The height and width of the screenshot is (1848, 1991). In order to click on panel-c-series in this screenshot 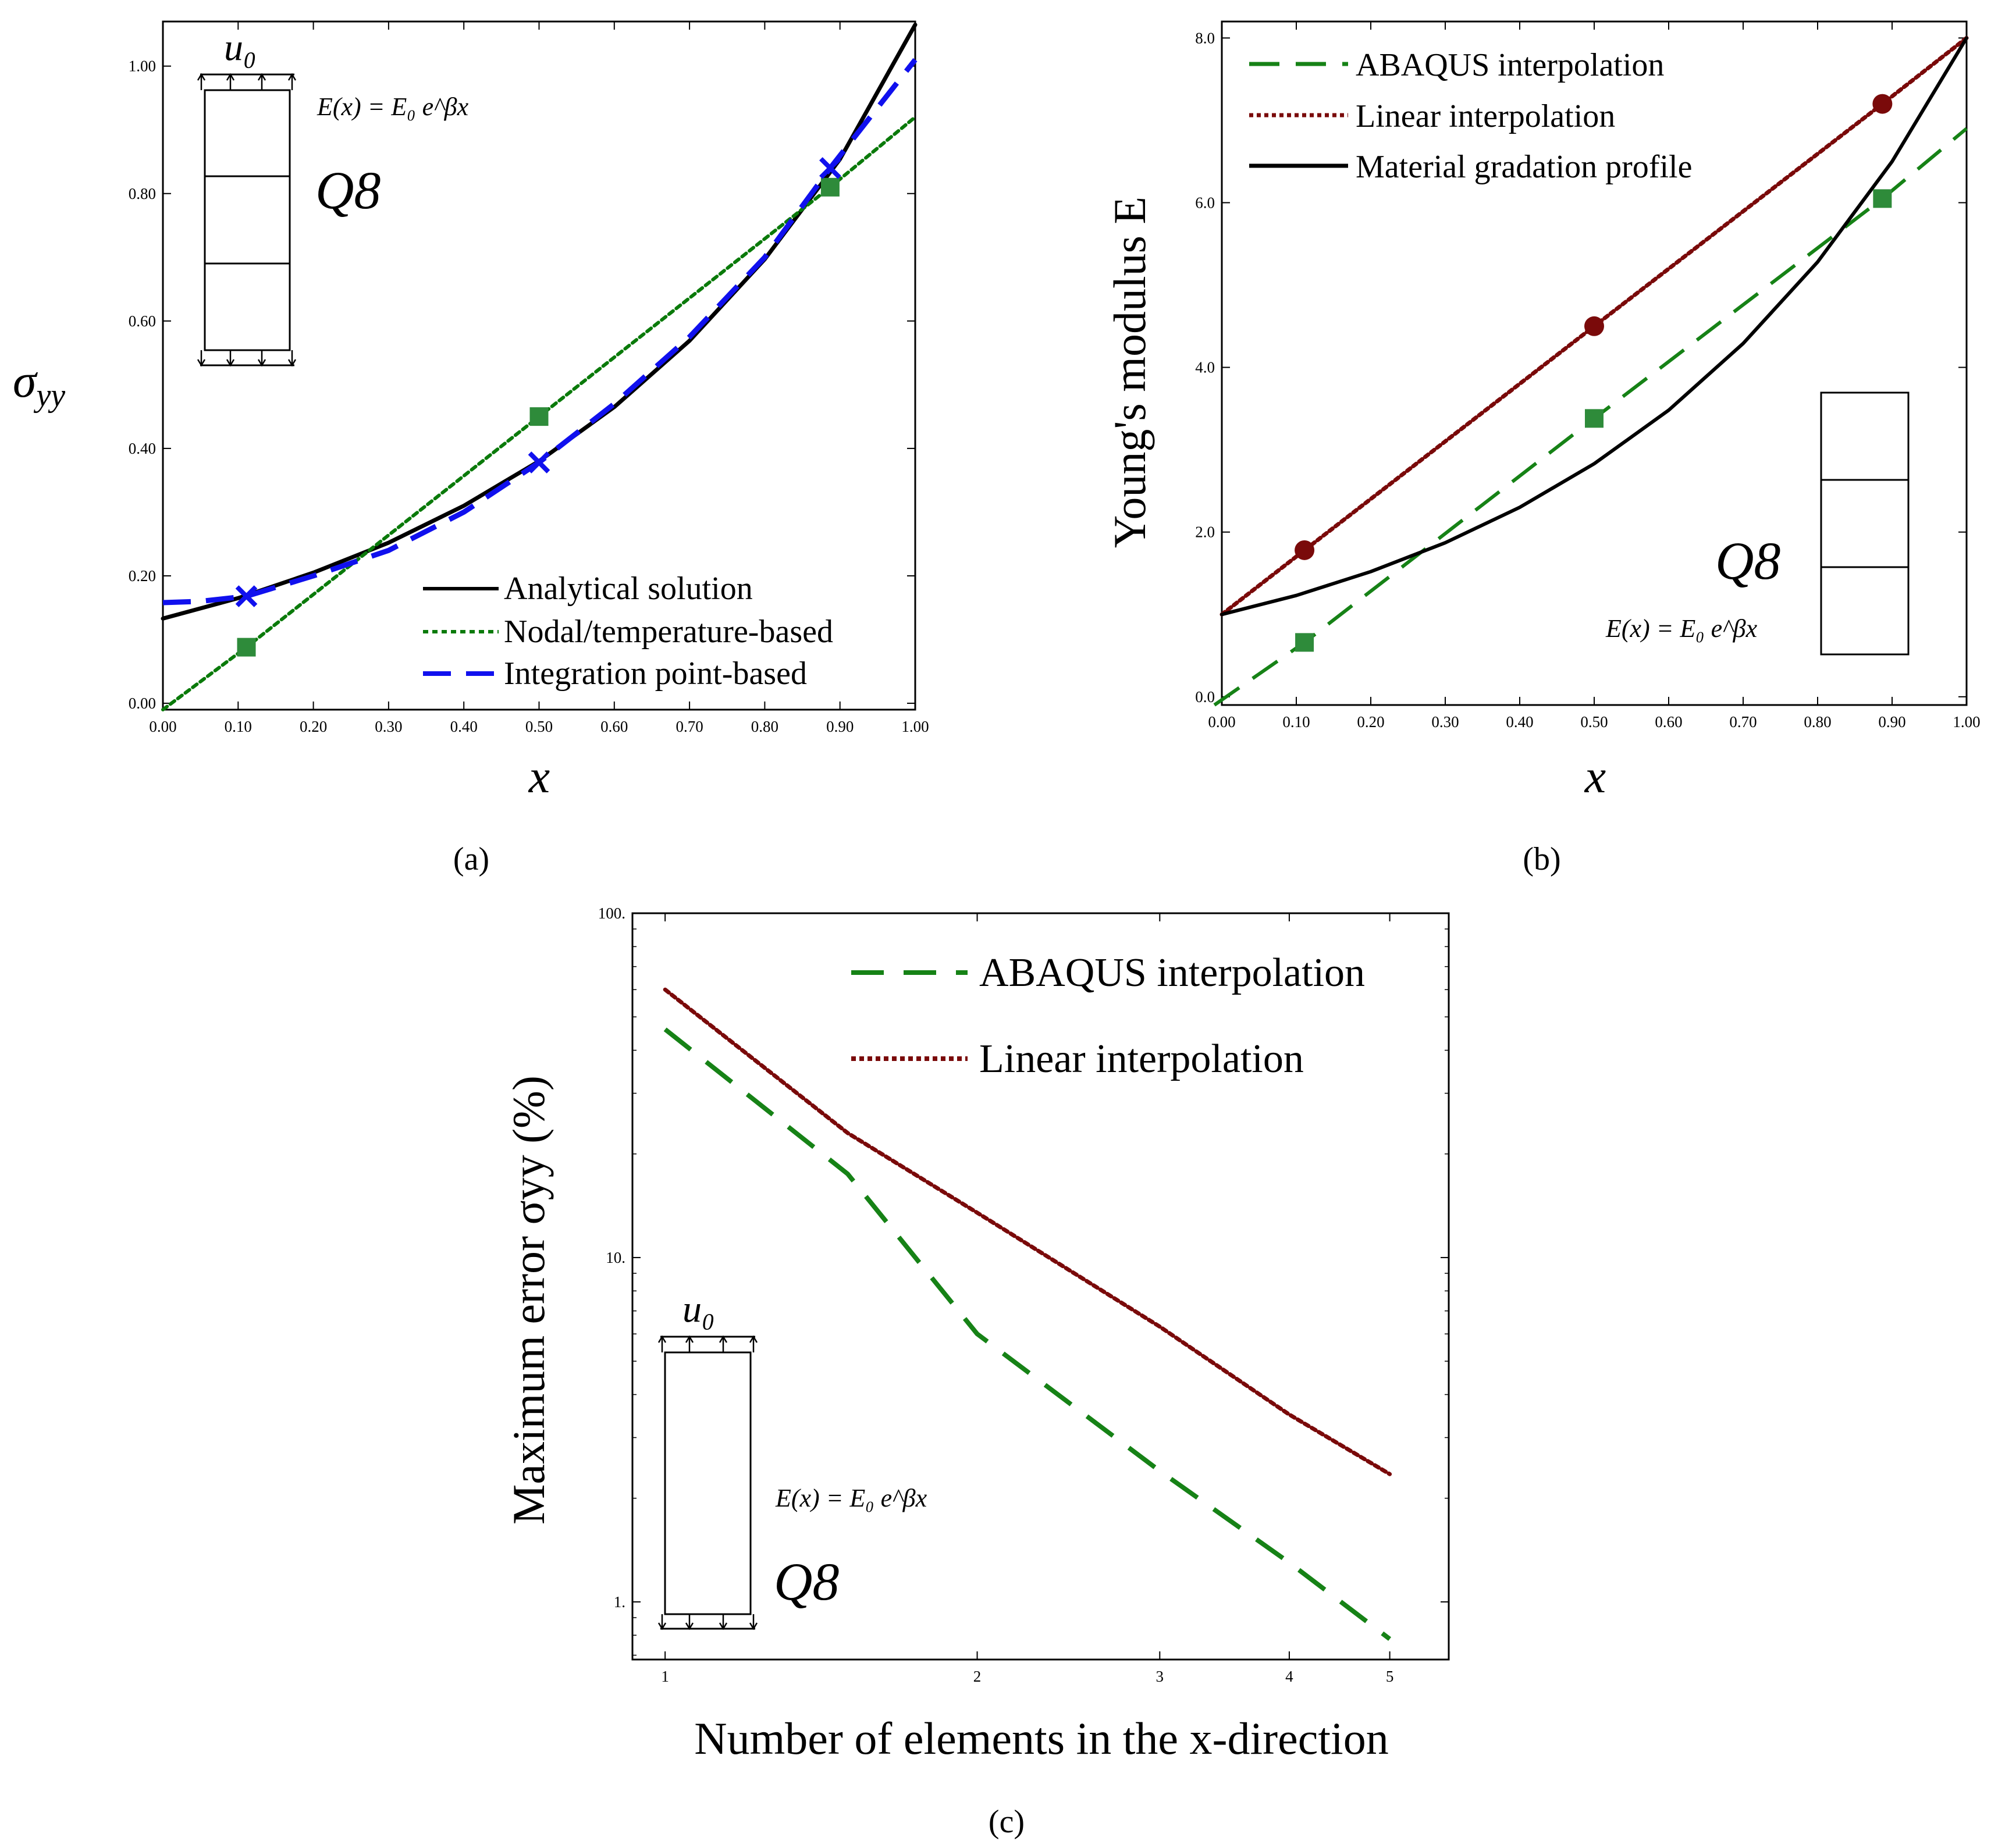, I will do `click(1027, 1314)`.